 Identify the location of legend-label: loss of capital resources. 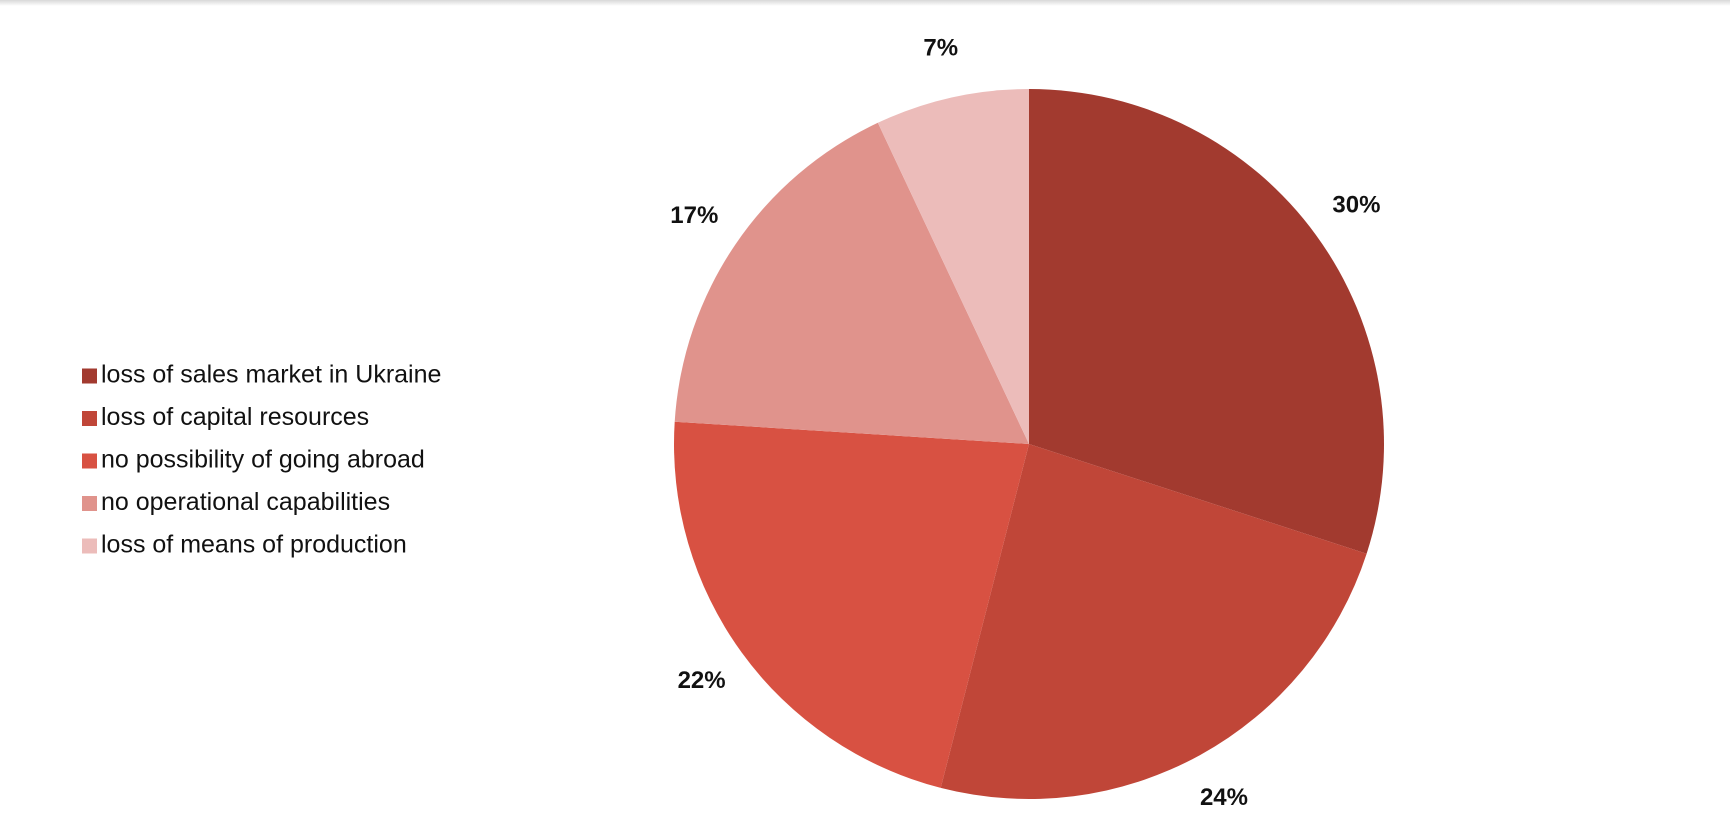
(235, 417).